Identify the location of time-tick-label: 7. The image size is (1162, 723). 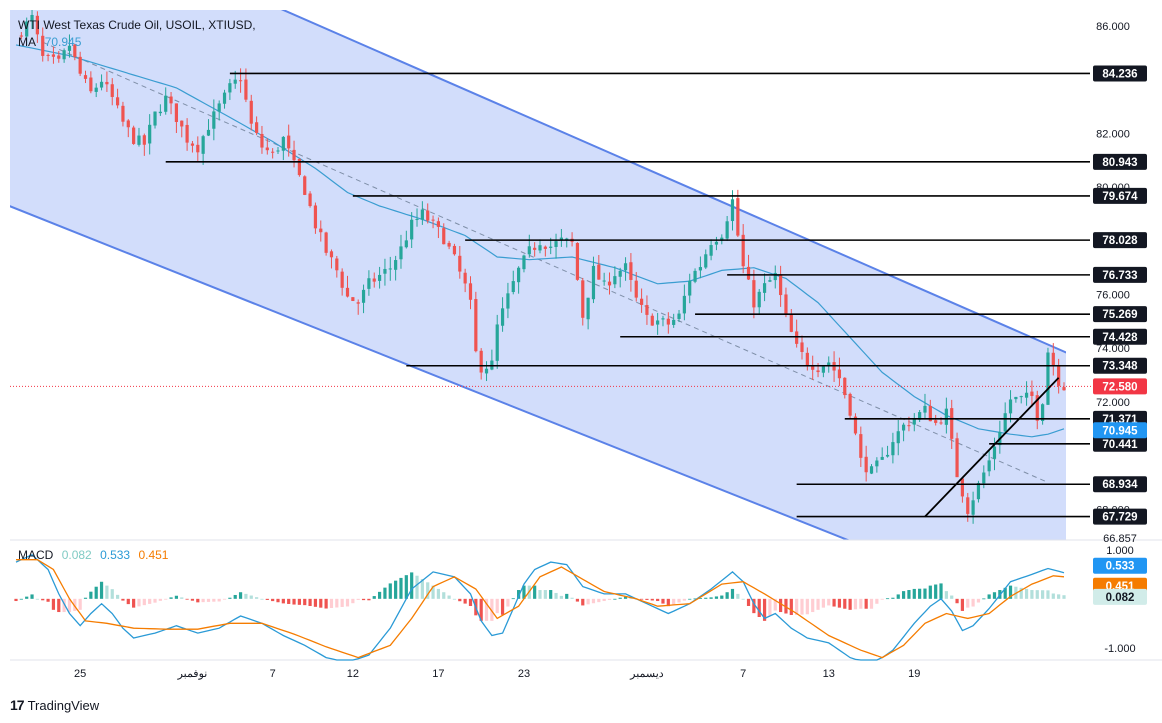
(743, 674).